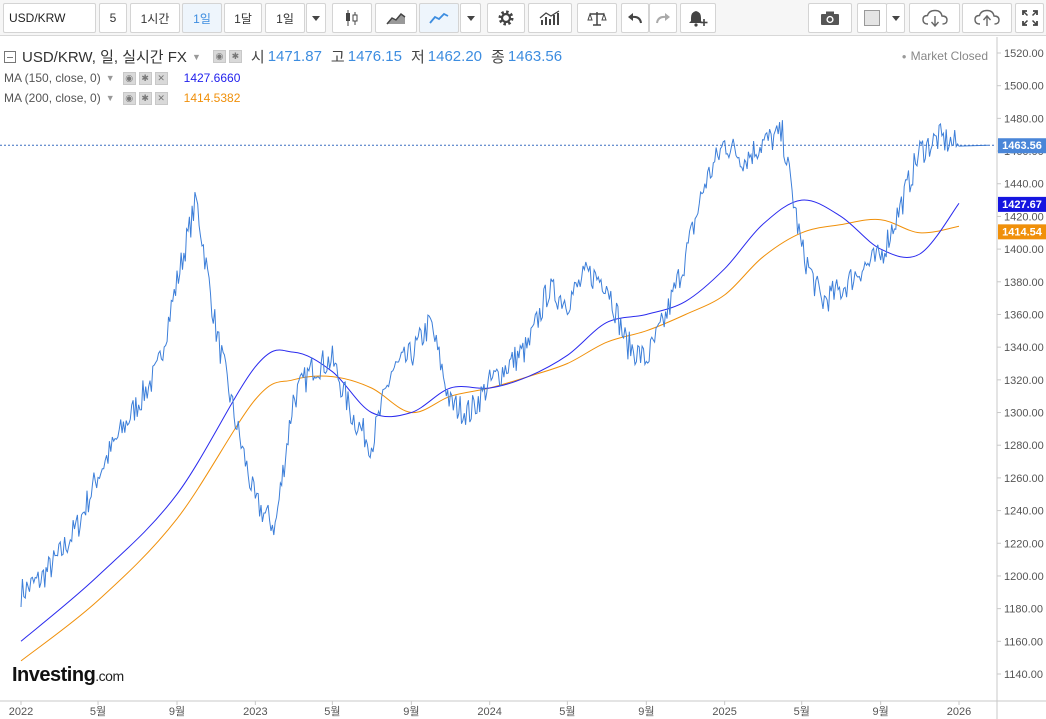 The width and height of the screenshot is (1046, 719). What do you see at coordinates (54, 675) in the screenshot?
I see `logo-name: Investing` at bounding box center [54, 675].